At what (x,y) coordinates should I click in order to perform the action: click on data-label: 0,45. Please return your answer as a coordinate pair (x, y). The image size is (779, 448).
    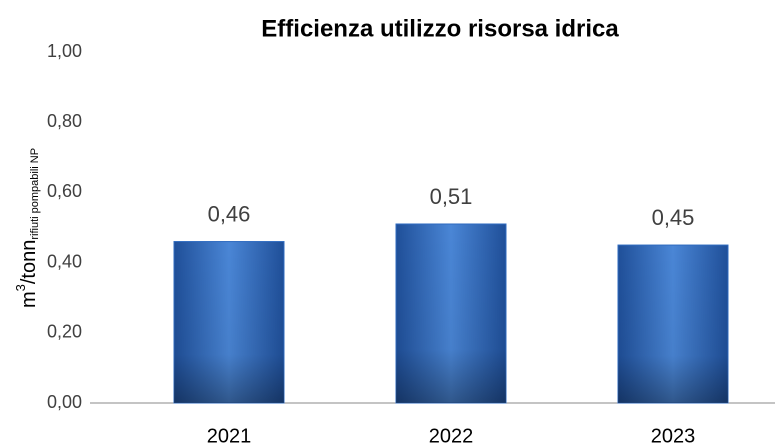
    Looking at the image, I should click on (673, 217).